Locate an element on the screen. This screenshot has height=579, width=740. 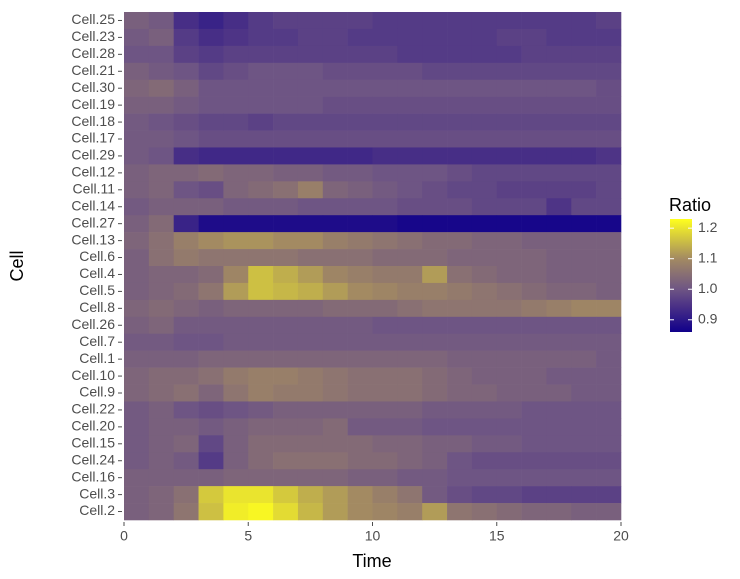
y-axis-title: Cell is located at coordinates (17, 265).